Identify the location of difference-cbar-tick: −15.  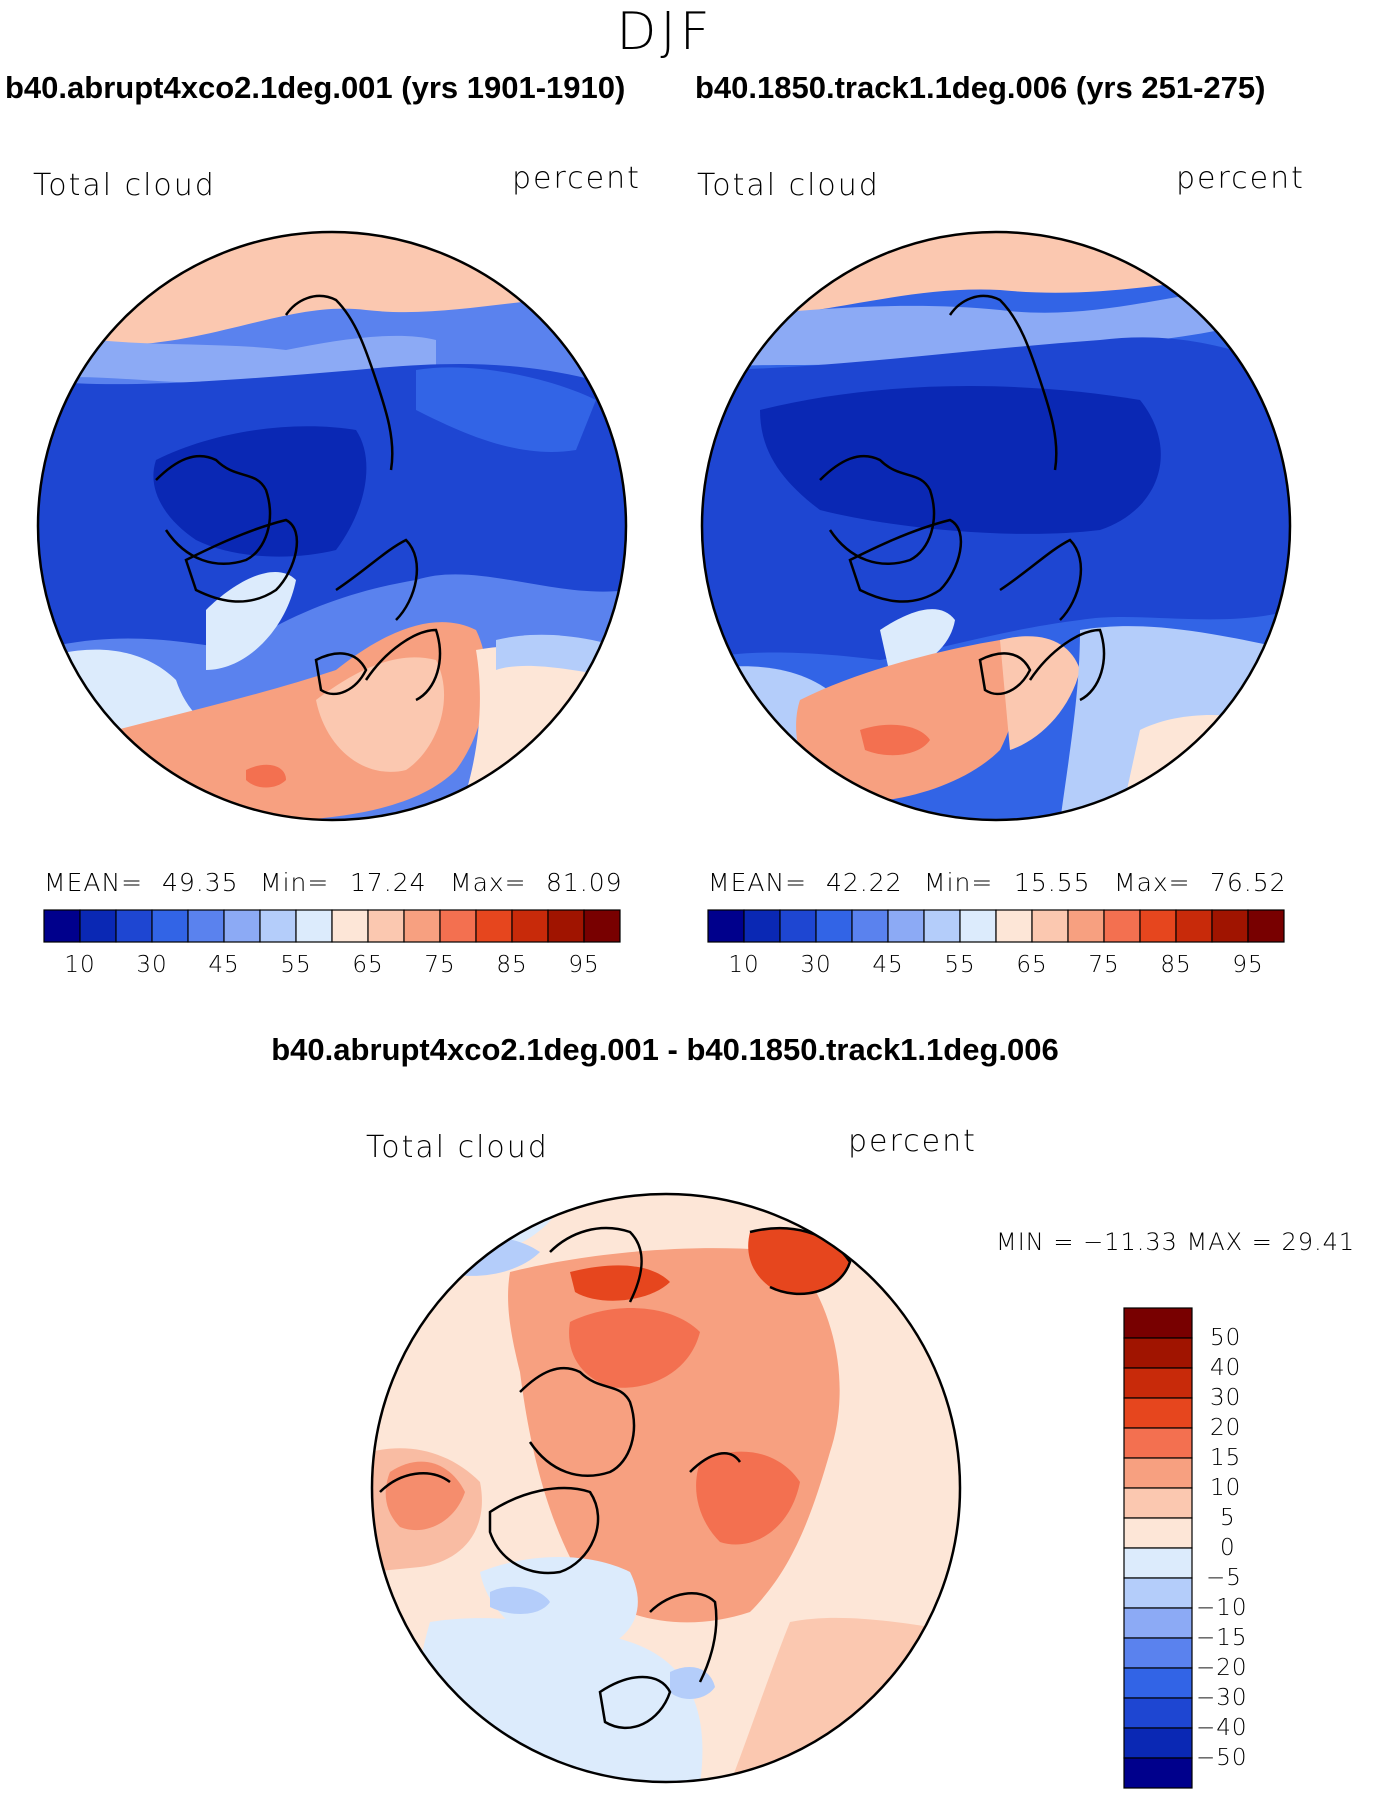
(1222, 1638).